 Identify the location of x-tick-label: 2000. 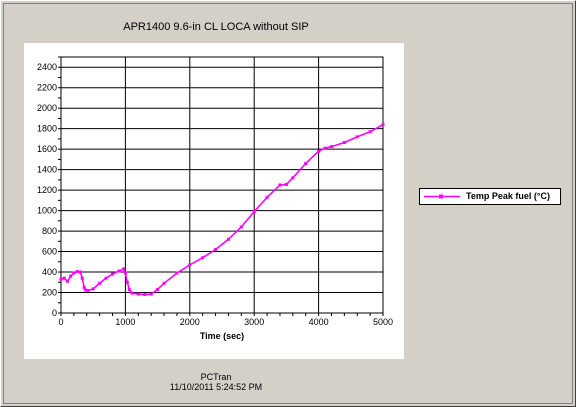
(190, 322).